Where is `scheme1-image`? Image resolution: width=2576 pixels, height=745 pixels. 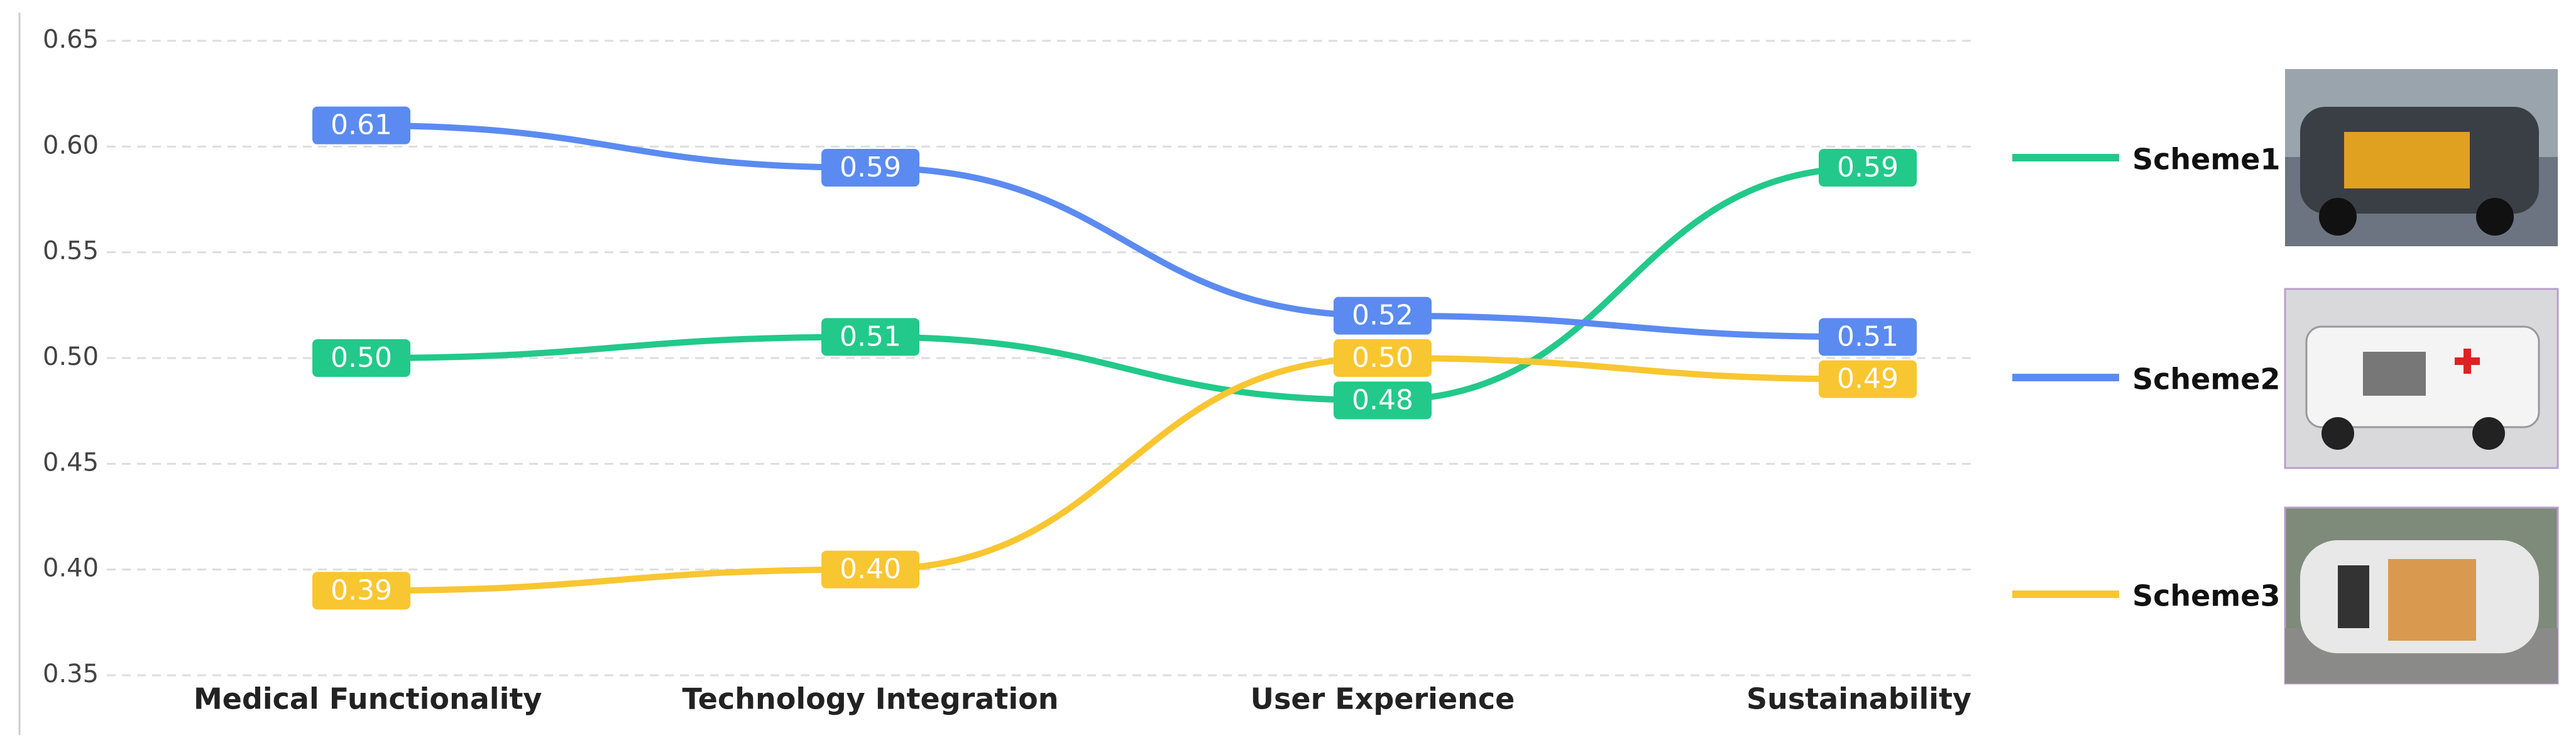 scheme1-image is located at coordinates (2421, 157).